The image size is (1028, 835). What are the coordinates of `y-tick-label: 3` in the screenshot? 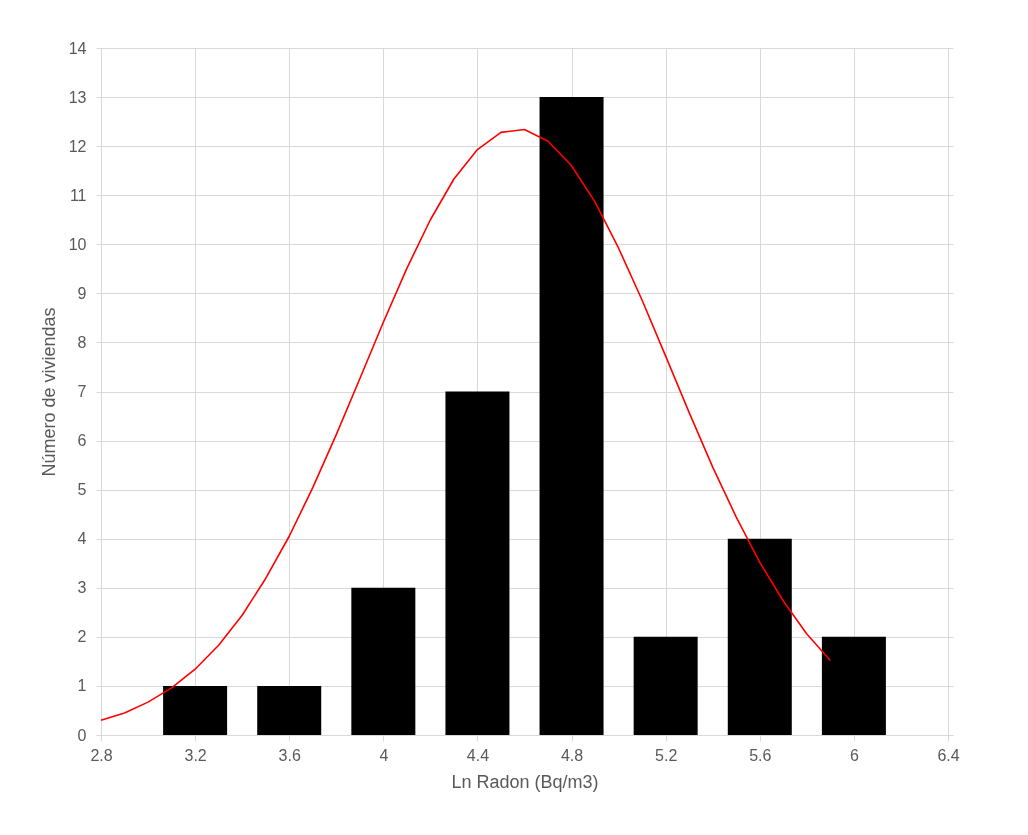 It's located at (82, 588).